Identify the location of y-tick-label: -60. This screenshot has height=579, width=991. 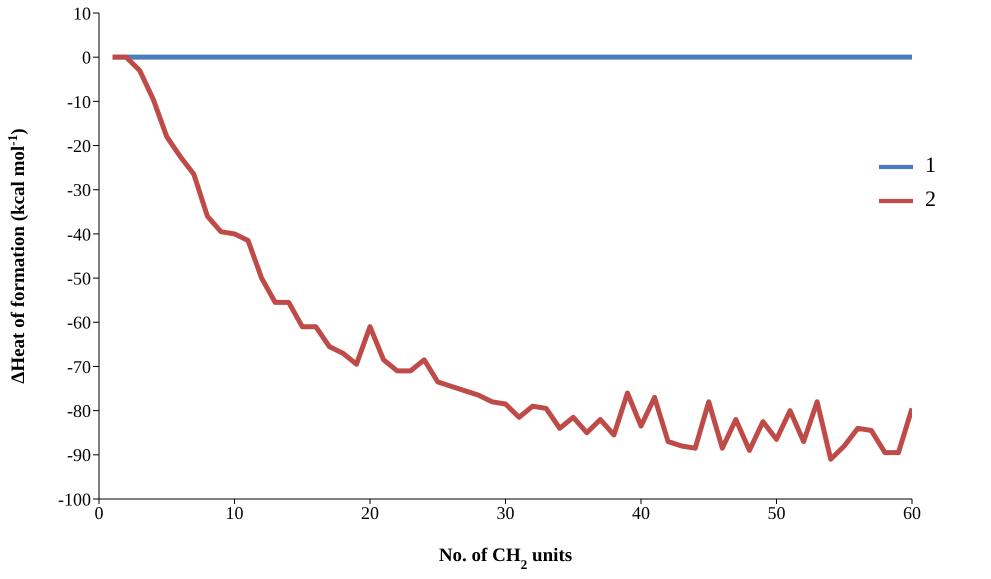
(79, 322).